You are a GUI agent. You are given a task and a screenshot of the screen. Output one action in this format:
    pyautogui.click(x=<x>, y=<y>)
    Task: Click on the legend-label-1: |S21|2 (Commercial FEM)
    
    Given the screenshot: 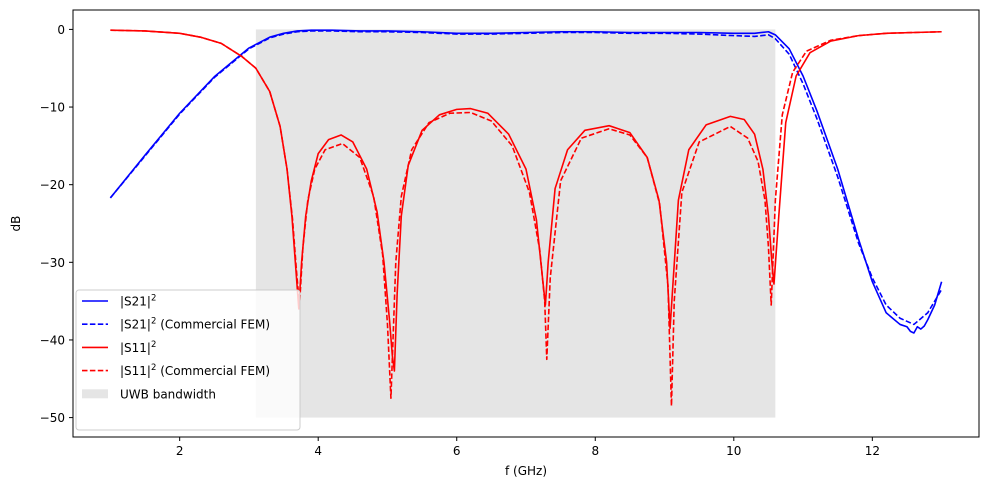 What is the action you would take?
    pyautogui.click(x=195, y=324)
    